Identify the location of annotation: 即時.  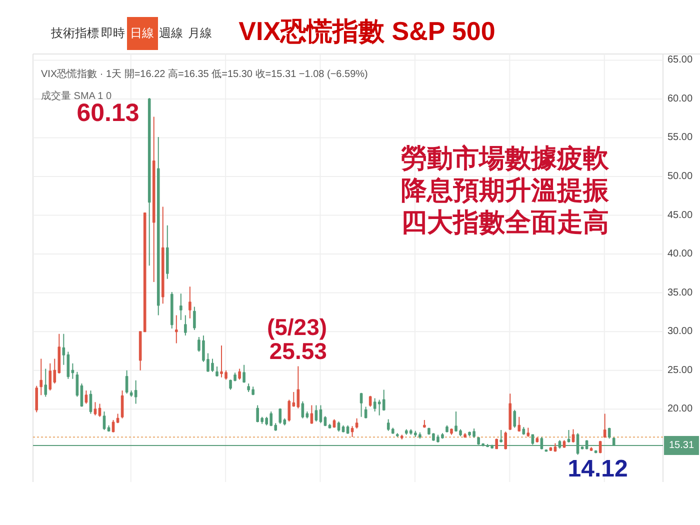
(113, 33).